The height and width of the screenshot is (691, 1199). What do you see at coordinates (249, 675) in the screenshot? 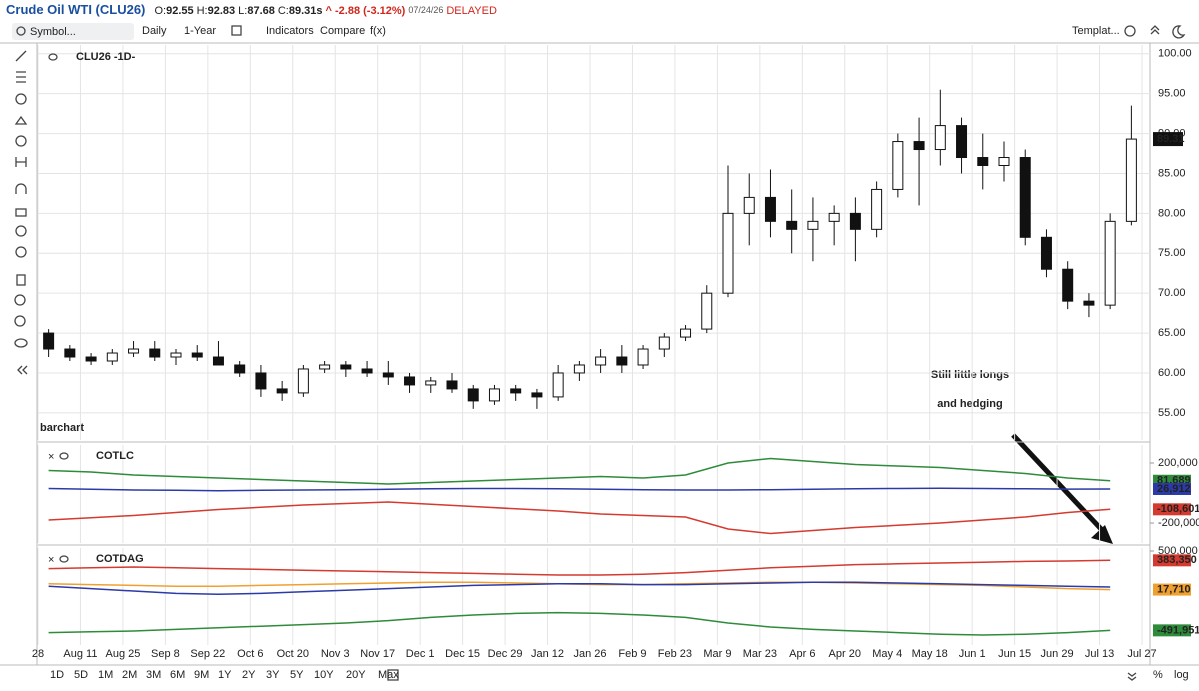
I see `range-button: 2Y` at bounding box center [249, 675].